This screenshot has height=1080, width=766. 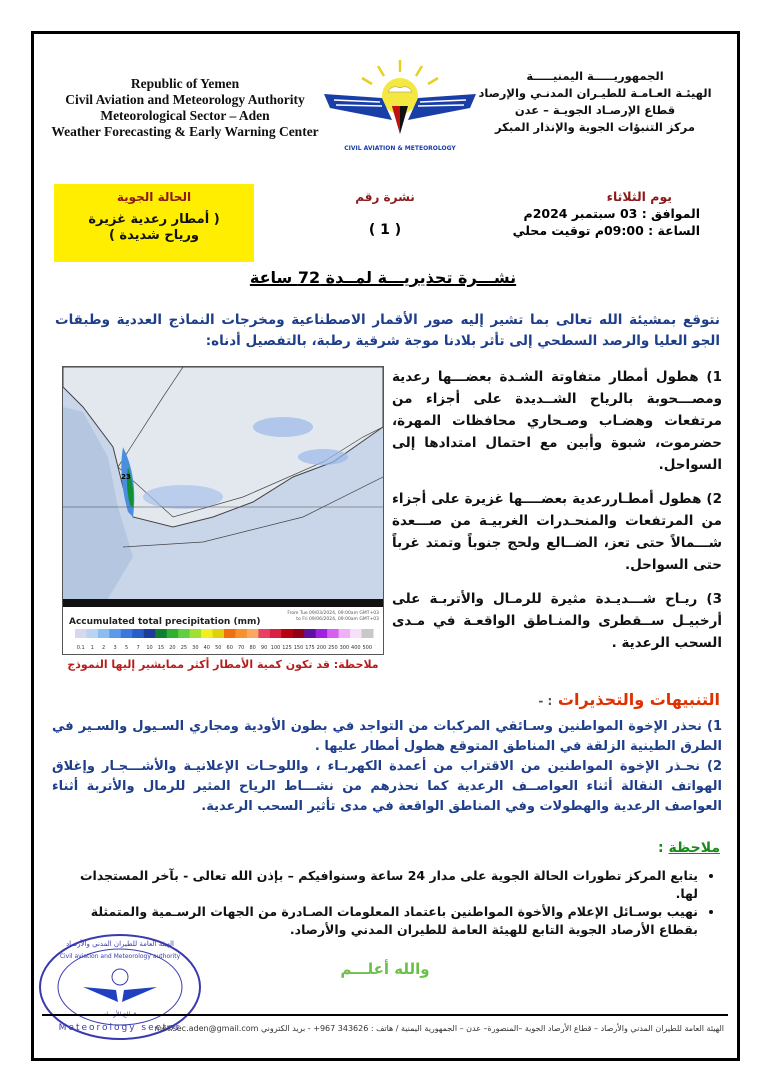 I want to click on authority-logo: CIVIL AVIATION & METEOROLOGY, so click(x=400, y=106).